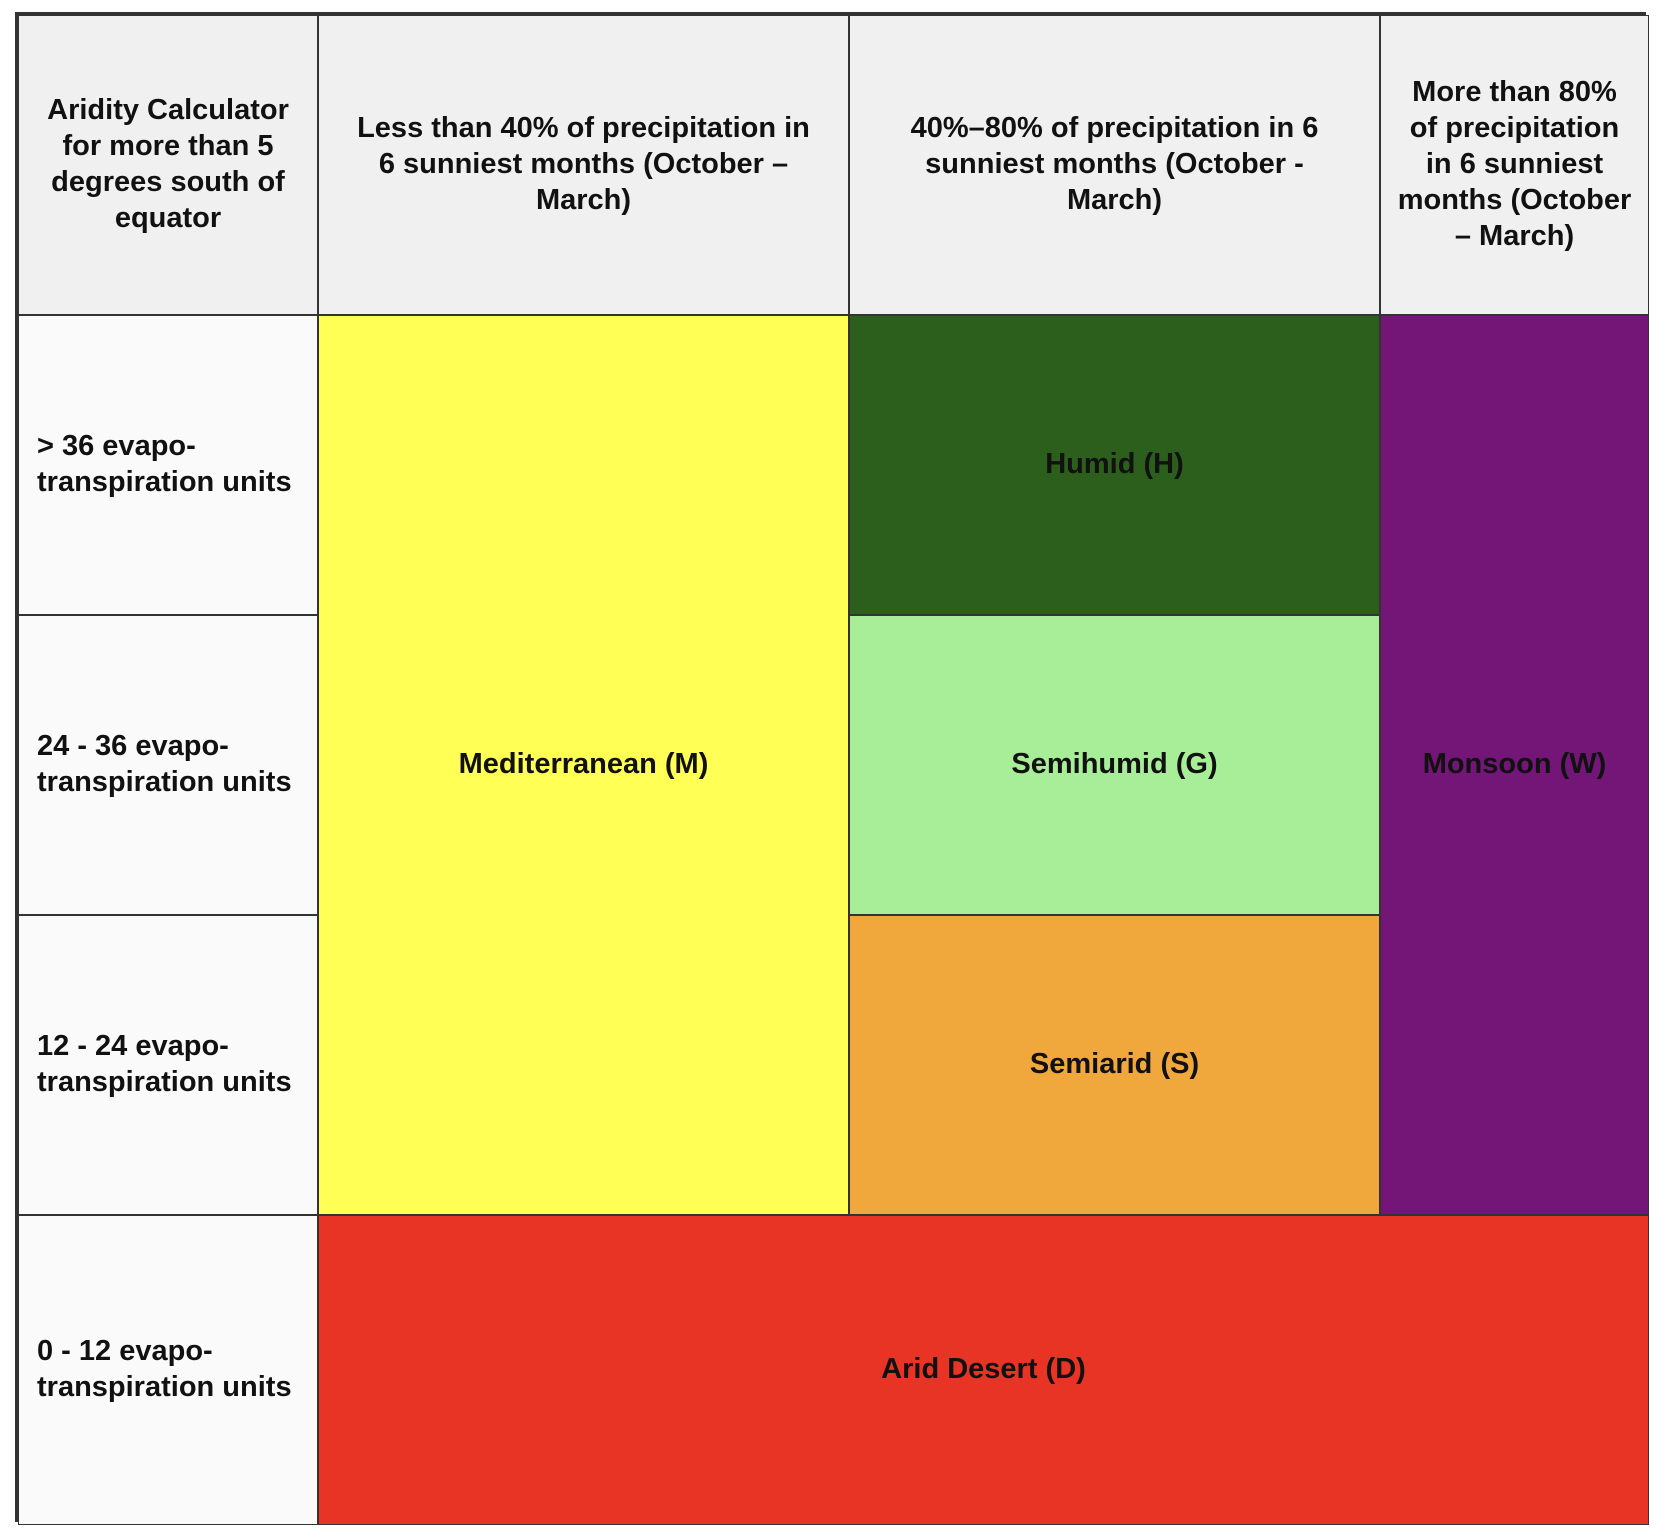  What do you see at coordinates (168, 465) in the screenshot?
I see `row-header-over-36: > 36 evapo-transpiration units` at bounding box center [168, 465].